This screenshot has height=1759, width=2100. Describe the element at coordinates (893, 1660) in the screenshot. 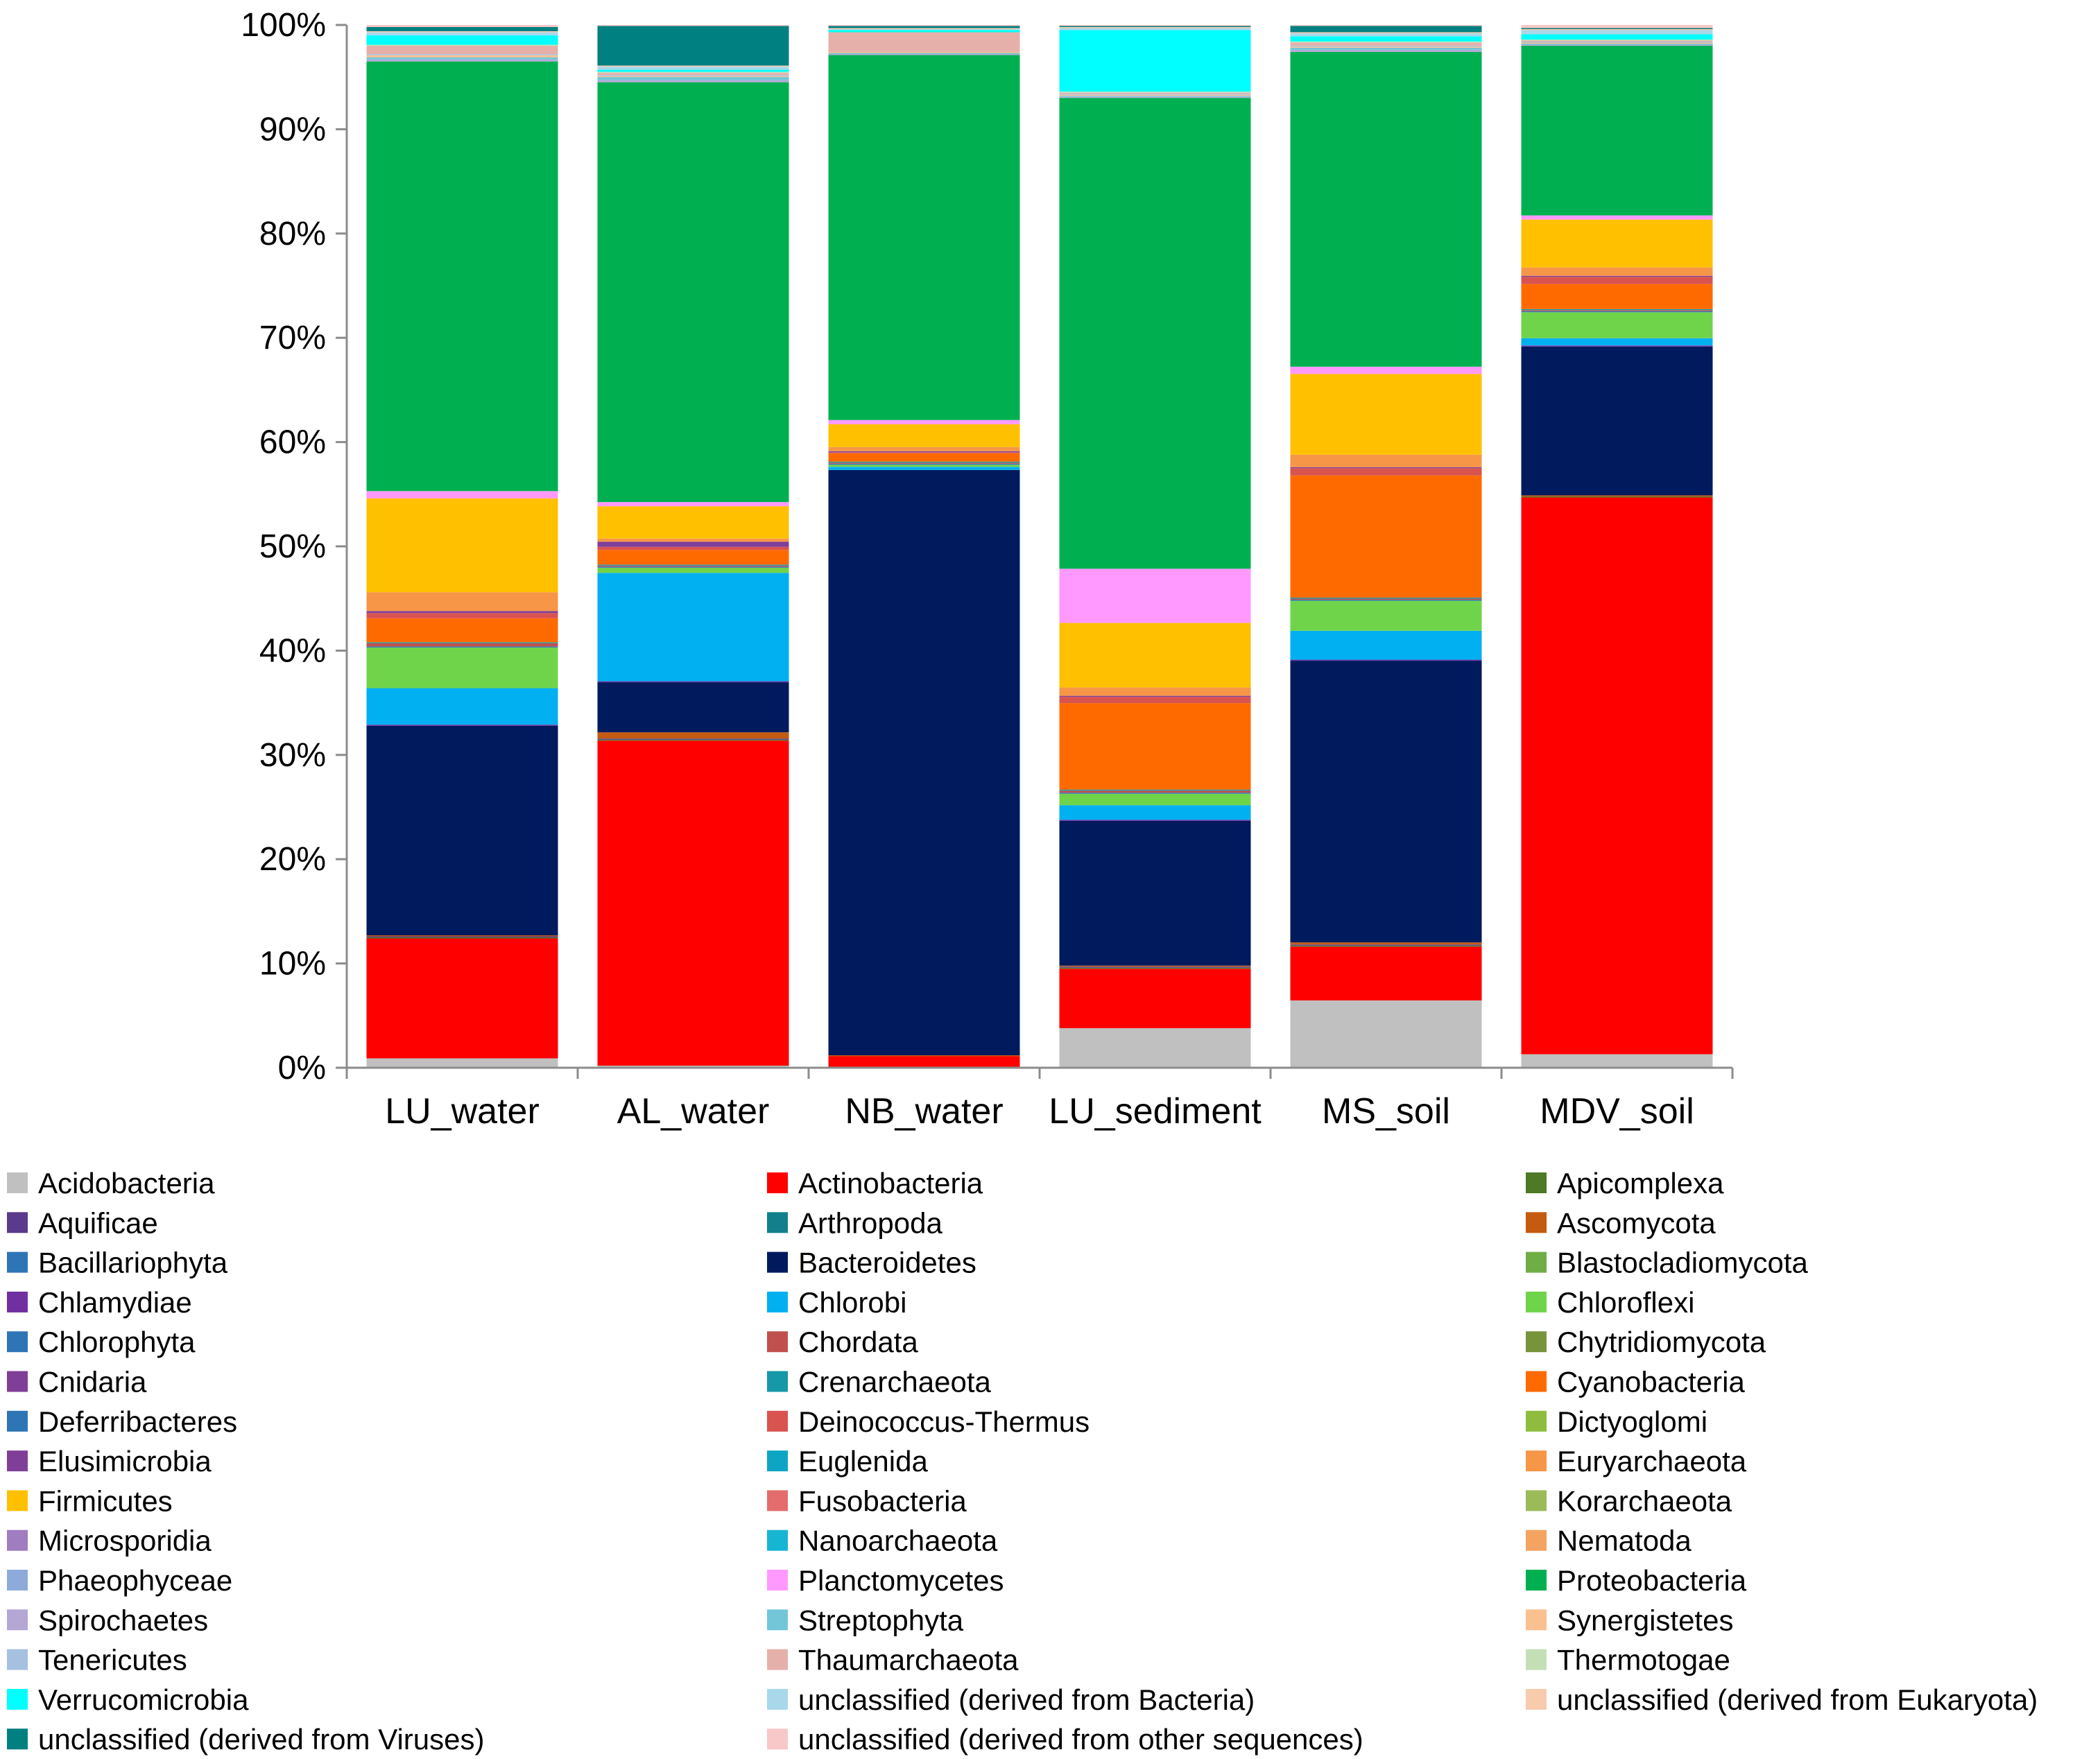

I see `legend-item: Thaumarchaeota` at that location.